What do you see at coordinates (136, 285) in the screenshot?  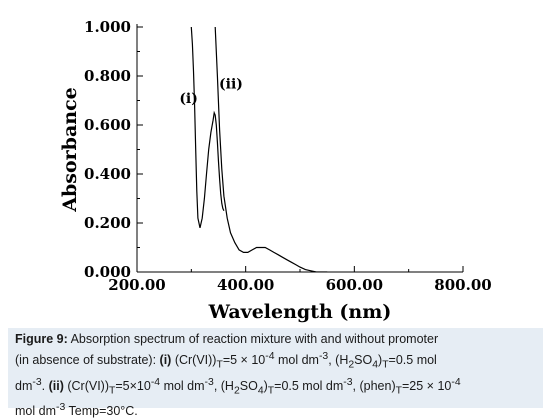 I see `x-tick-label: 200.00` at bounding box center [136, 285].